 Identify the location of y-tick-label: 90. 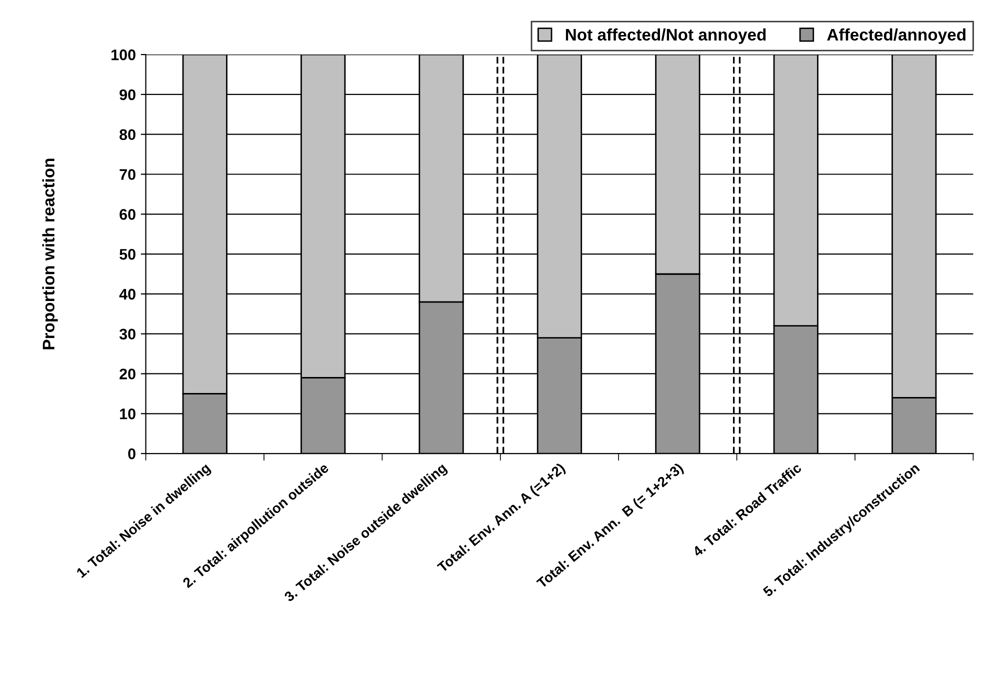
(128, 94).